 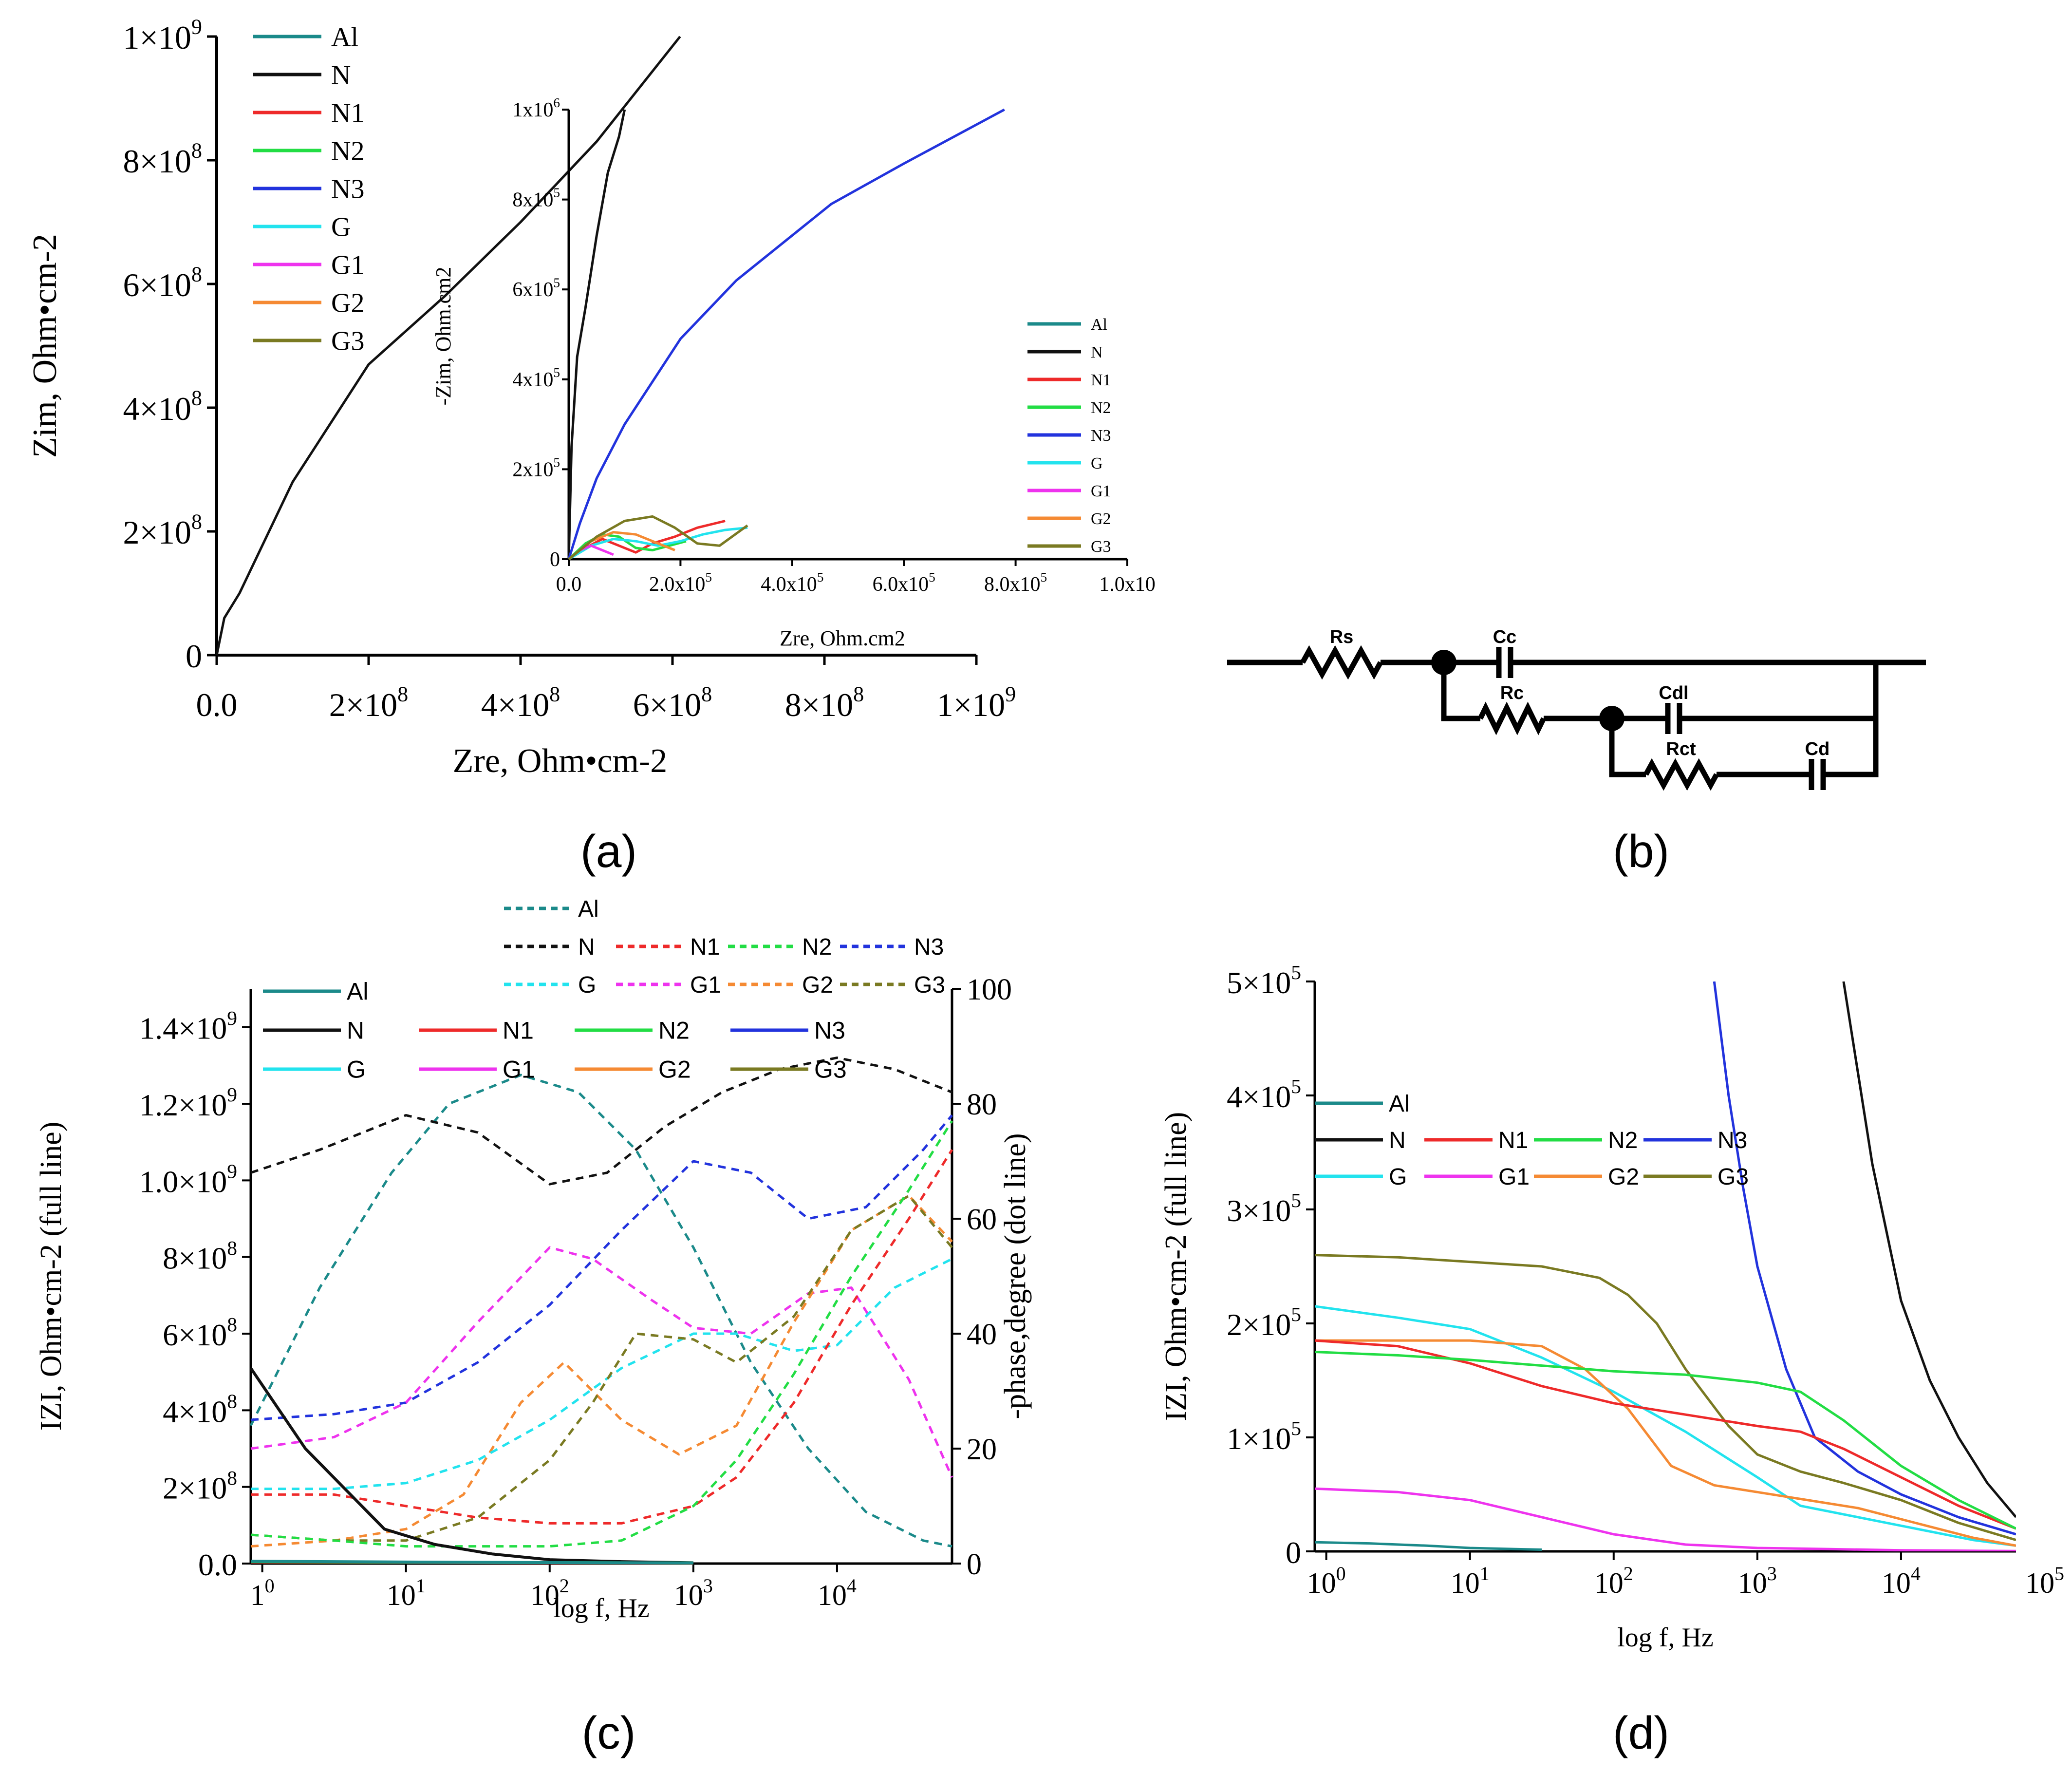 What do you see at coordinates (1097, 463) in the screenshot?
I see `inset-legend-label-g: G` at bounding box center [1097, 463].